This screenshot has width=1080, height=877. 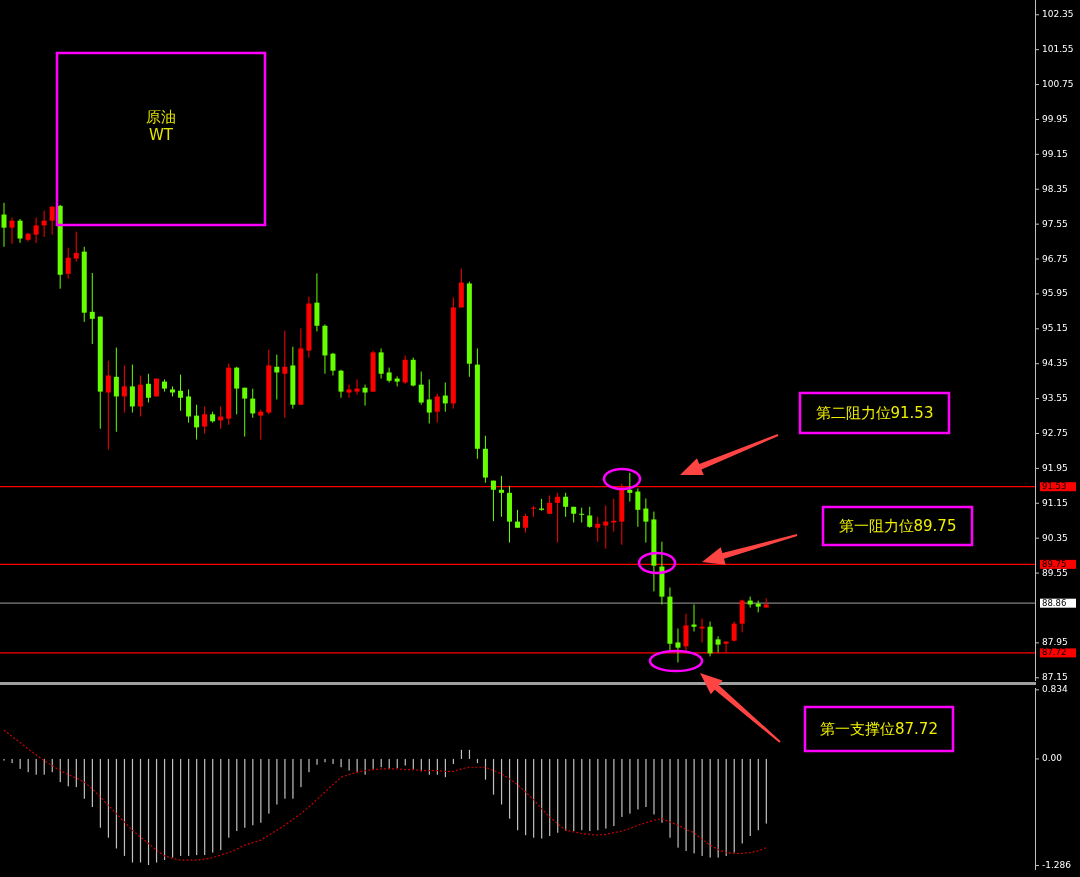 I want to click on y-tick-label: 0.834, so click(x=1055, y=689).